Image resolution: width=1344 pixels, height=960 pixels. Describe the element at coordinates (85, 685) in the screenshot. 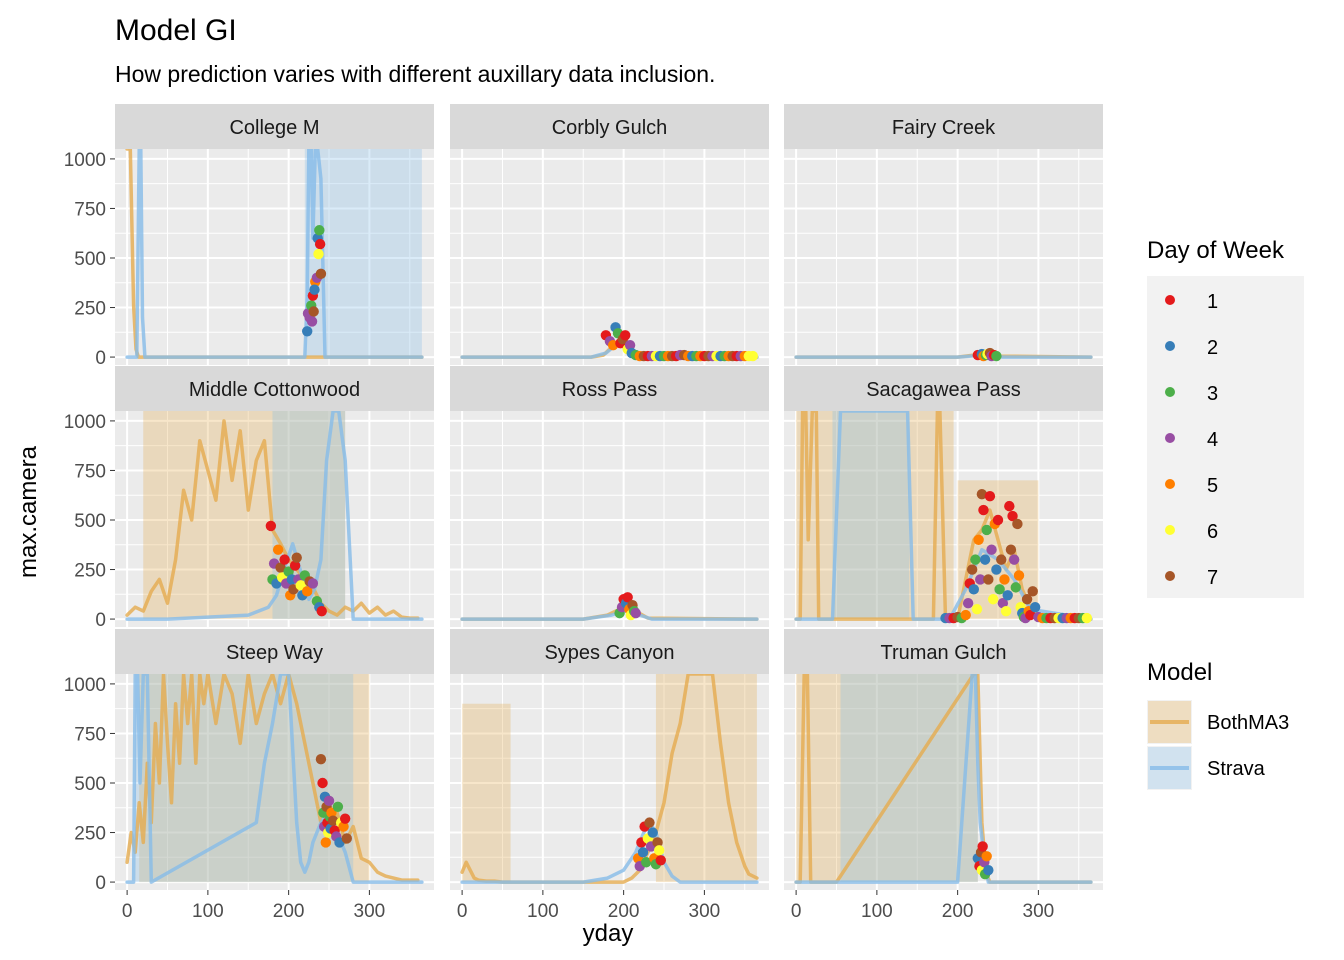

I see `y-tick-label: 1000` at that location.